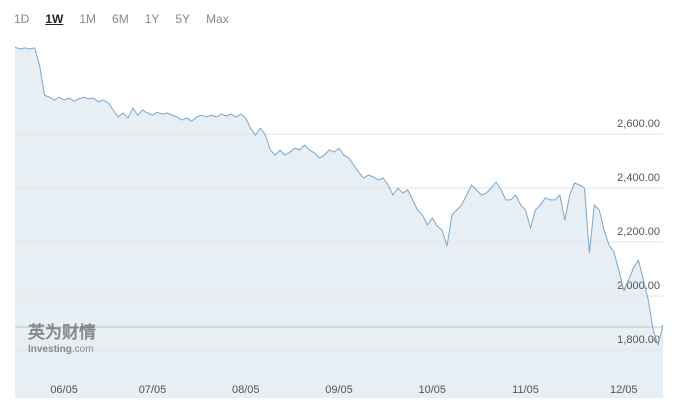 This screenshot has height=409, width=676. I want to click on watermark-site: Investing.com, so click(61, 349).